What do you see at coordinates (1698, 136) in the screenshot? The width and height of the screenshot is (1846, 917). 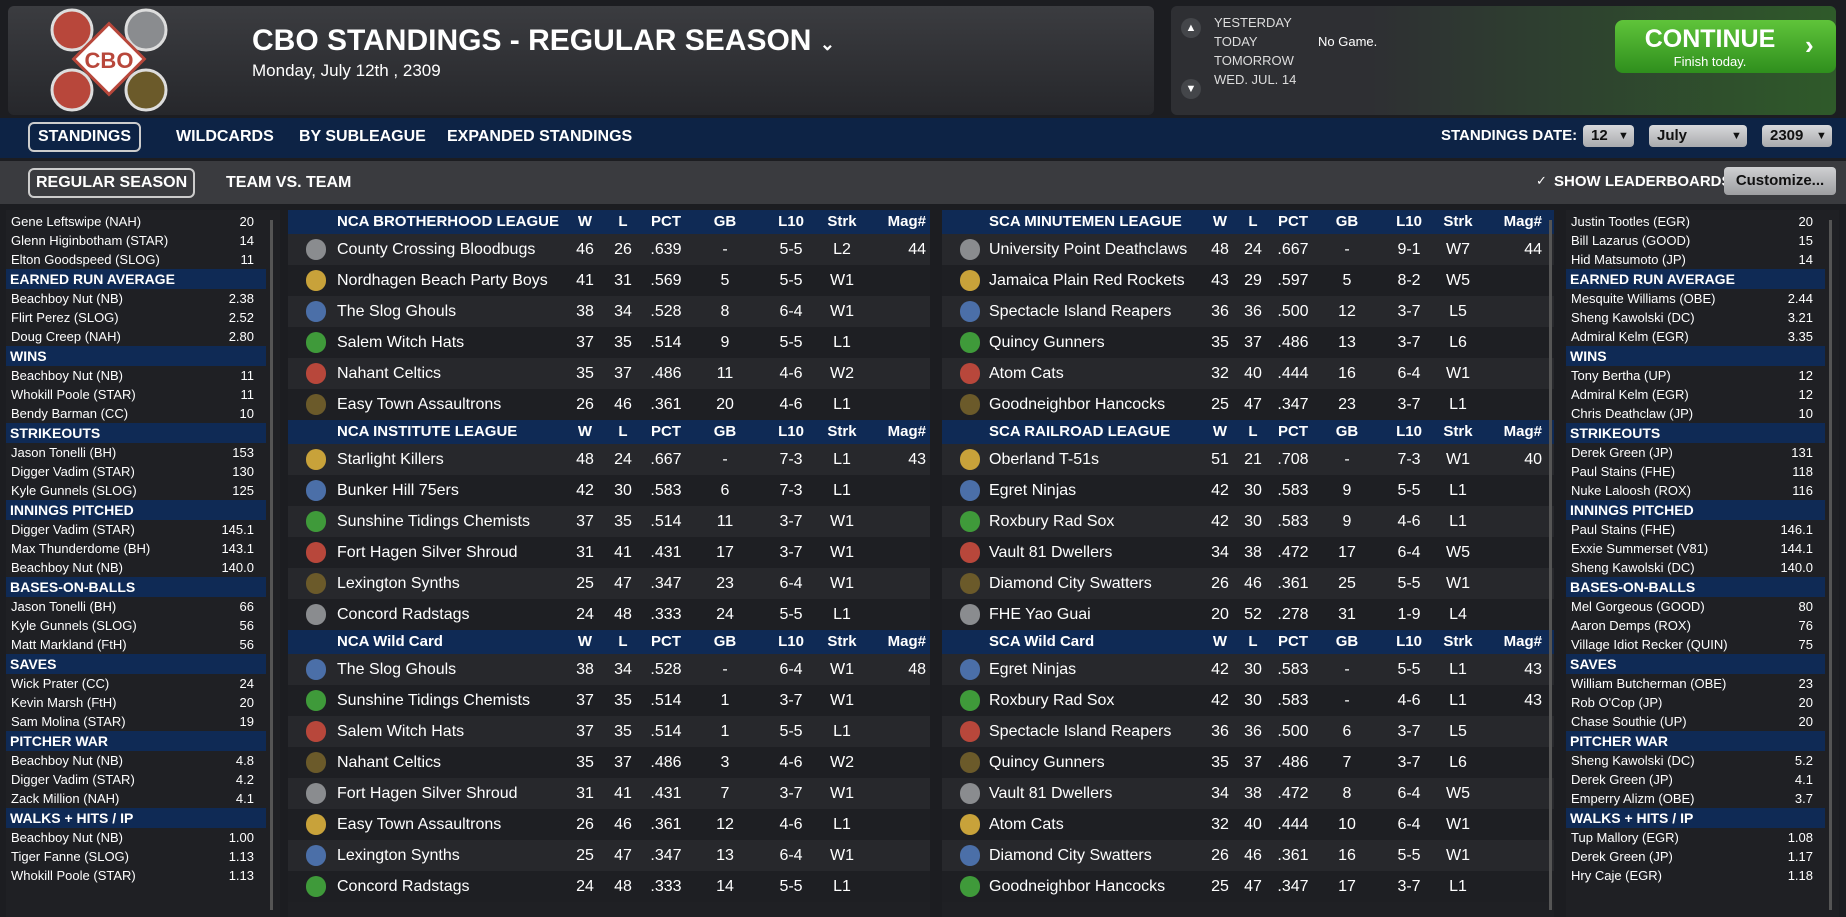 I see `date-dropdown: July ▼` at bounding box center [1698, 136].